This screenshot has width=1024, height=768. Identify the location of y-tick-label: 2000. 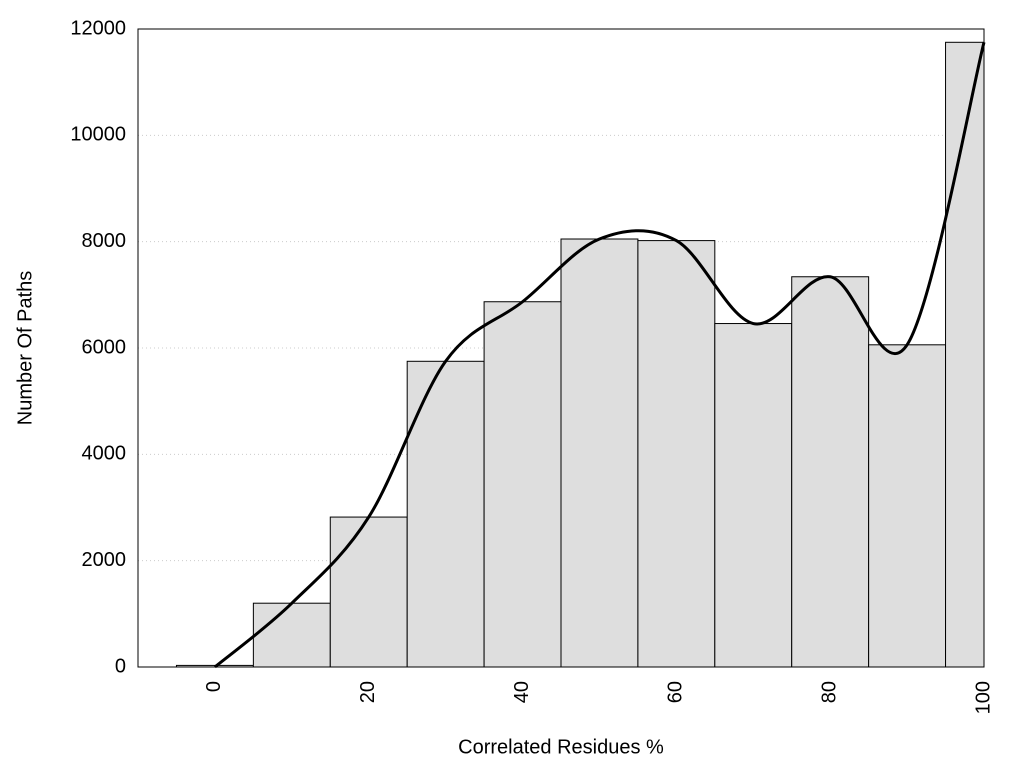
(104, 560).